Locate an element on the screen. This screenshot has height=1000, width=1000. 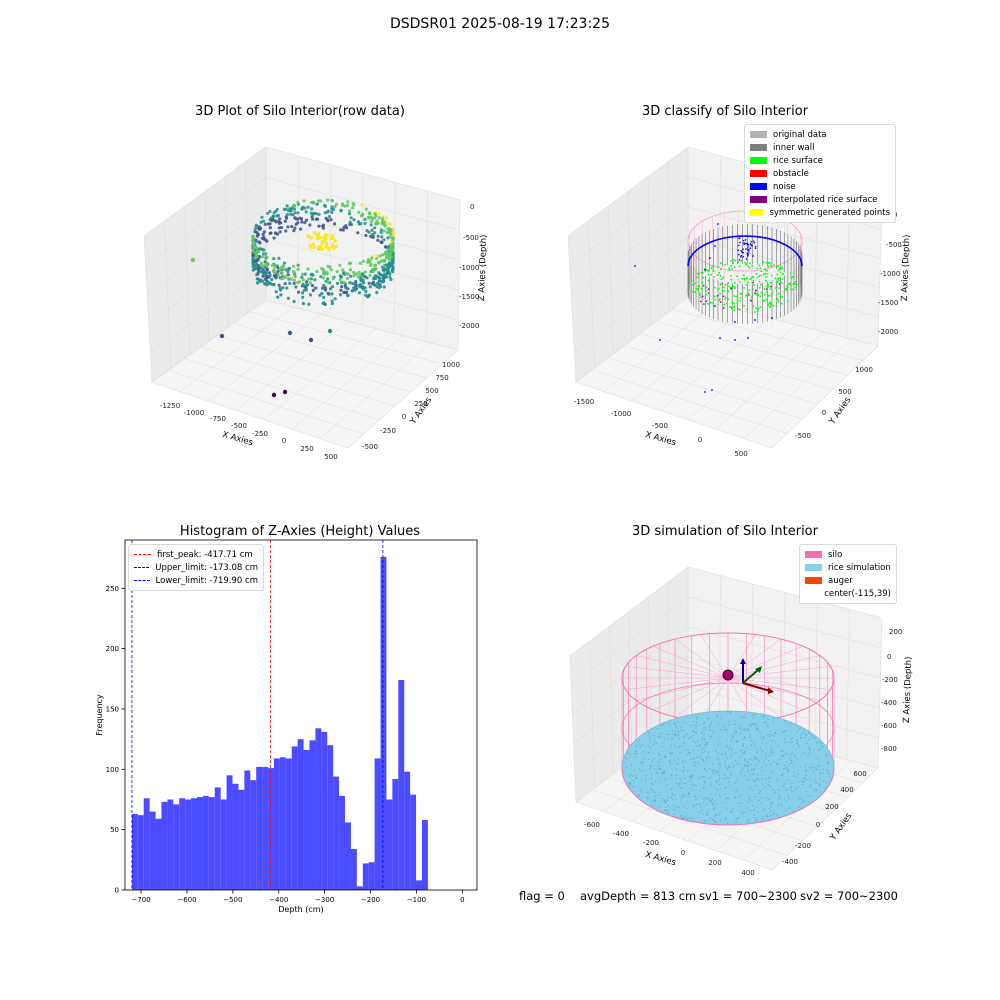
panel4-xtick: 200 is located at coordinates (714, 863).